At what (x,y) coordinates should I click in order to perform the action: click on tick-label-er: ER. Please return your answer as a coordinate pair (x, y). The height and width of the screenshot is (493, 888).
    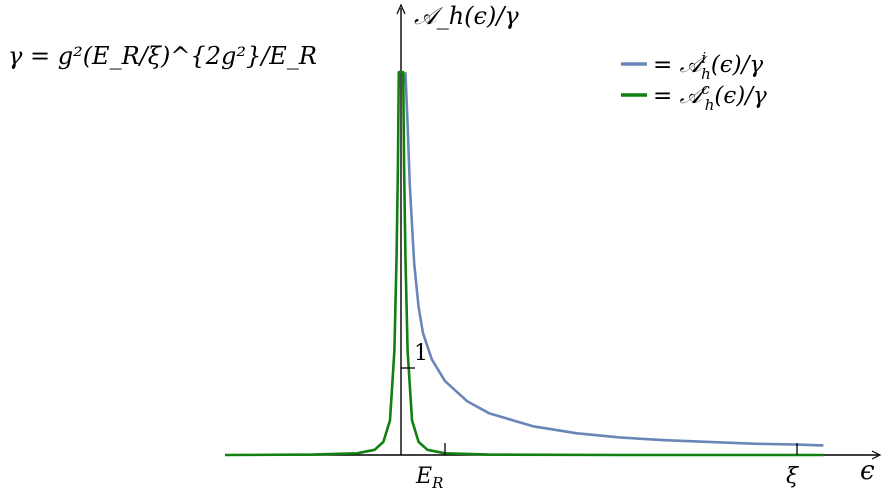
    Looking at the image, I should click on (429, 478).